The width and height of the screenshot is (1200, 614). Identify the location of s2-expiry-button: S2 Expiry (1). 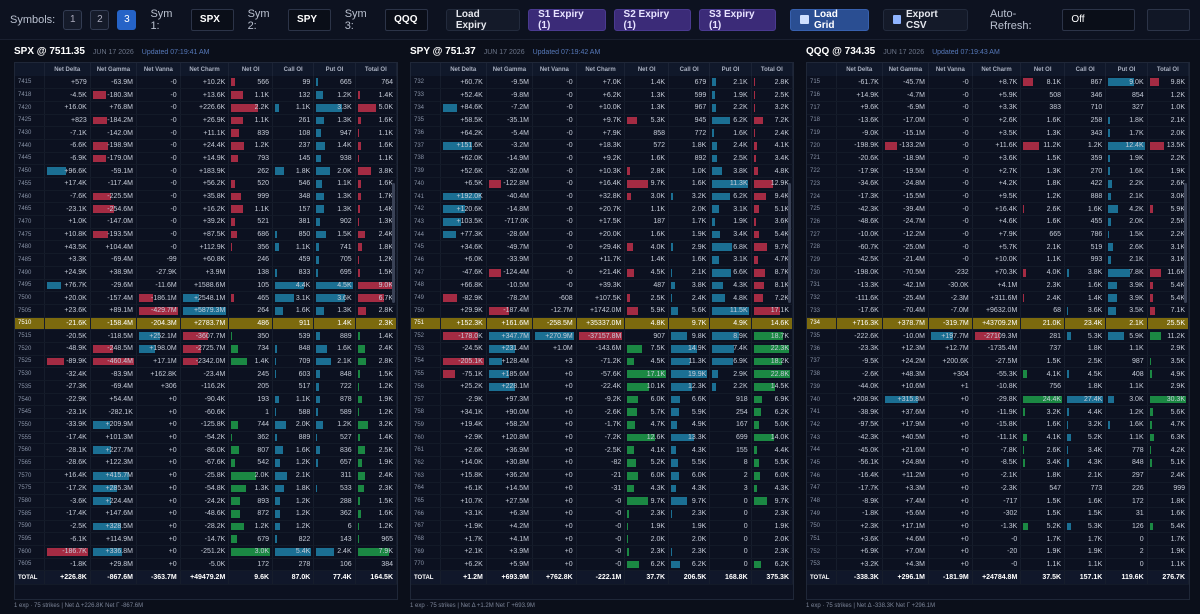
(652, 19).